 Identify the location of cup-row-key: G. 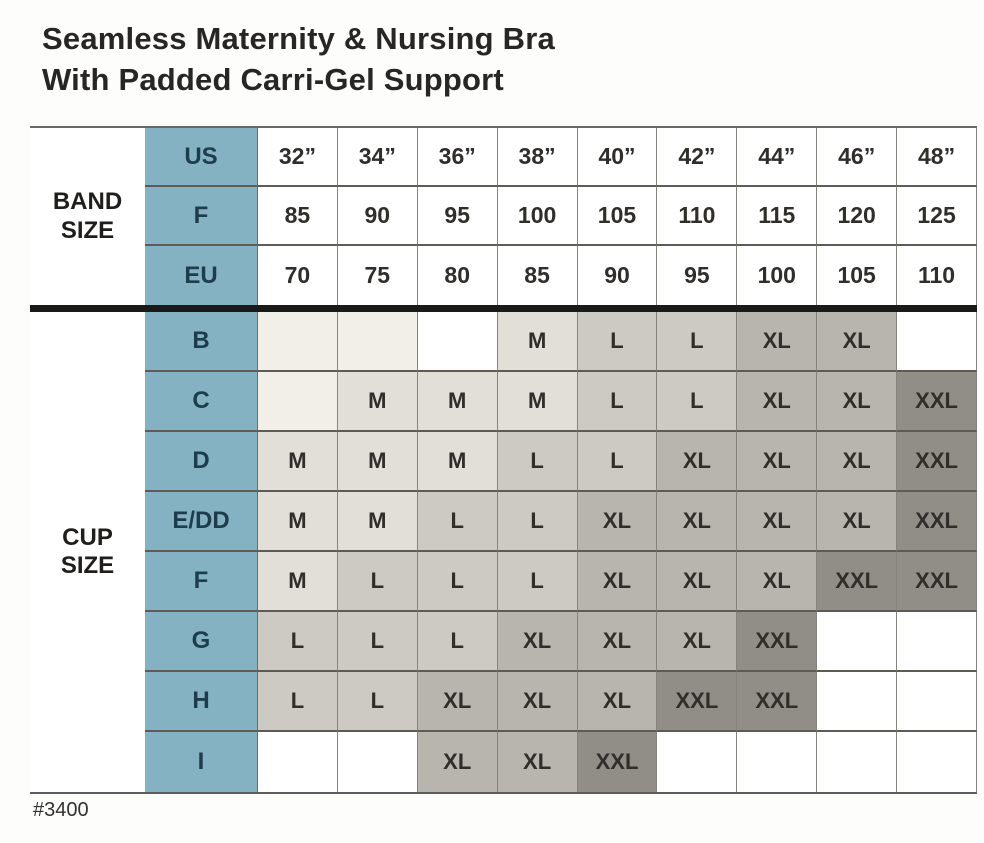
(201, 642).